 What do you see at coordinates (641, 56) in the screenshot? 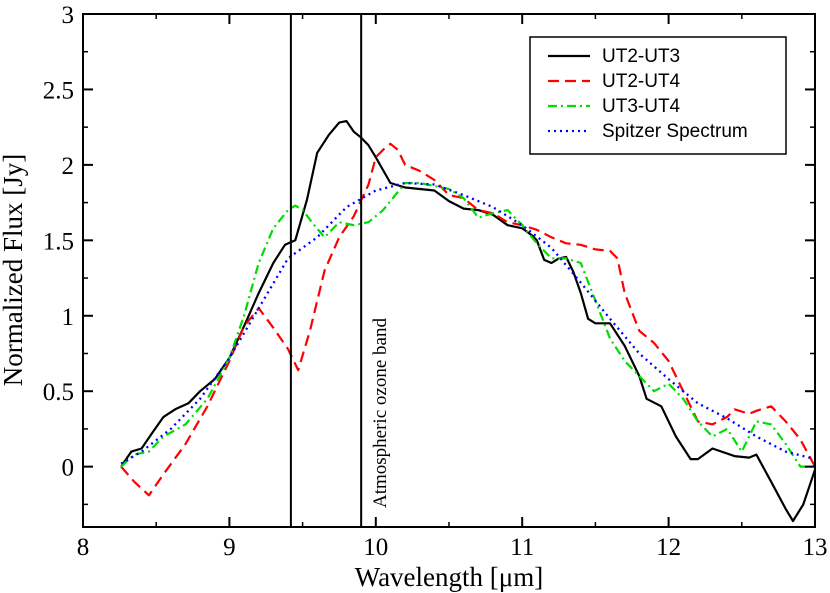
I see `legend-label-ut2-ut3: UT2-UT3` at bounding box center [641, 56].